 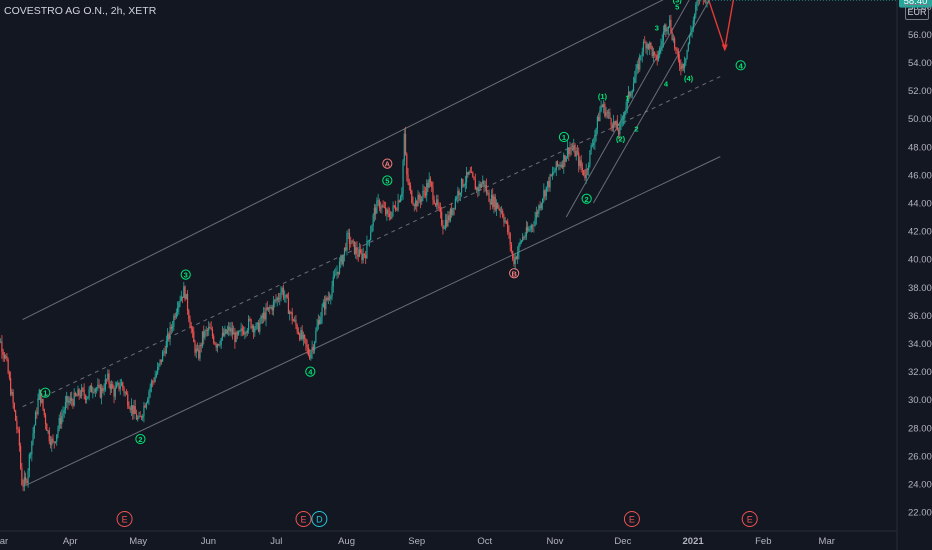 I want to click on y-tick-label: 26.00, so click(x=920, y=456).